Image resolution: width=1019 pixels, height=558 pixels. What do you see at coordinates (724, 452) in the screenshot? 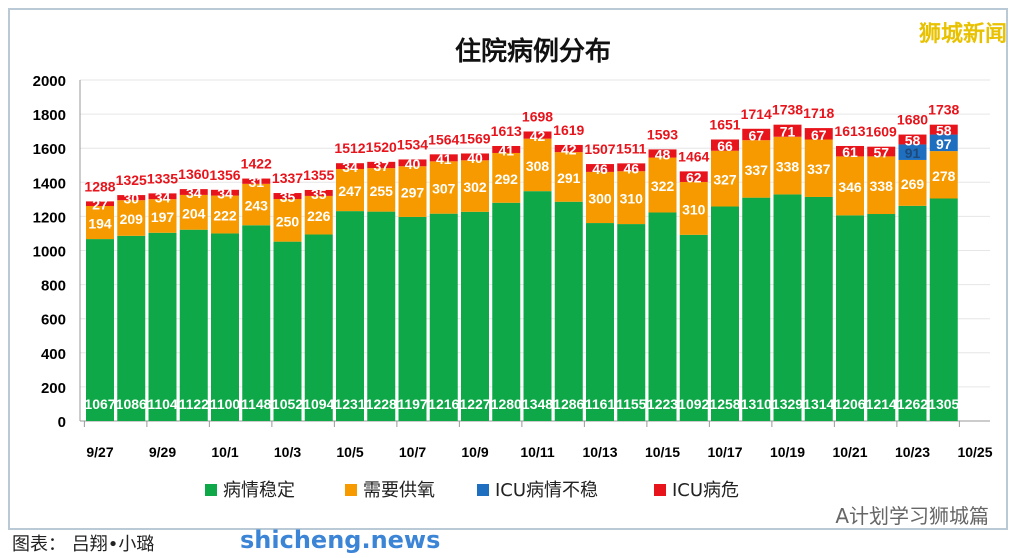
I see `x-tick-label: 10/17` at bounding box center [724, 452].